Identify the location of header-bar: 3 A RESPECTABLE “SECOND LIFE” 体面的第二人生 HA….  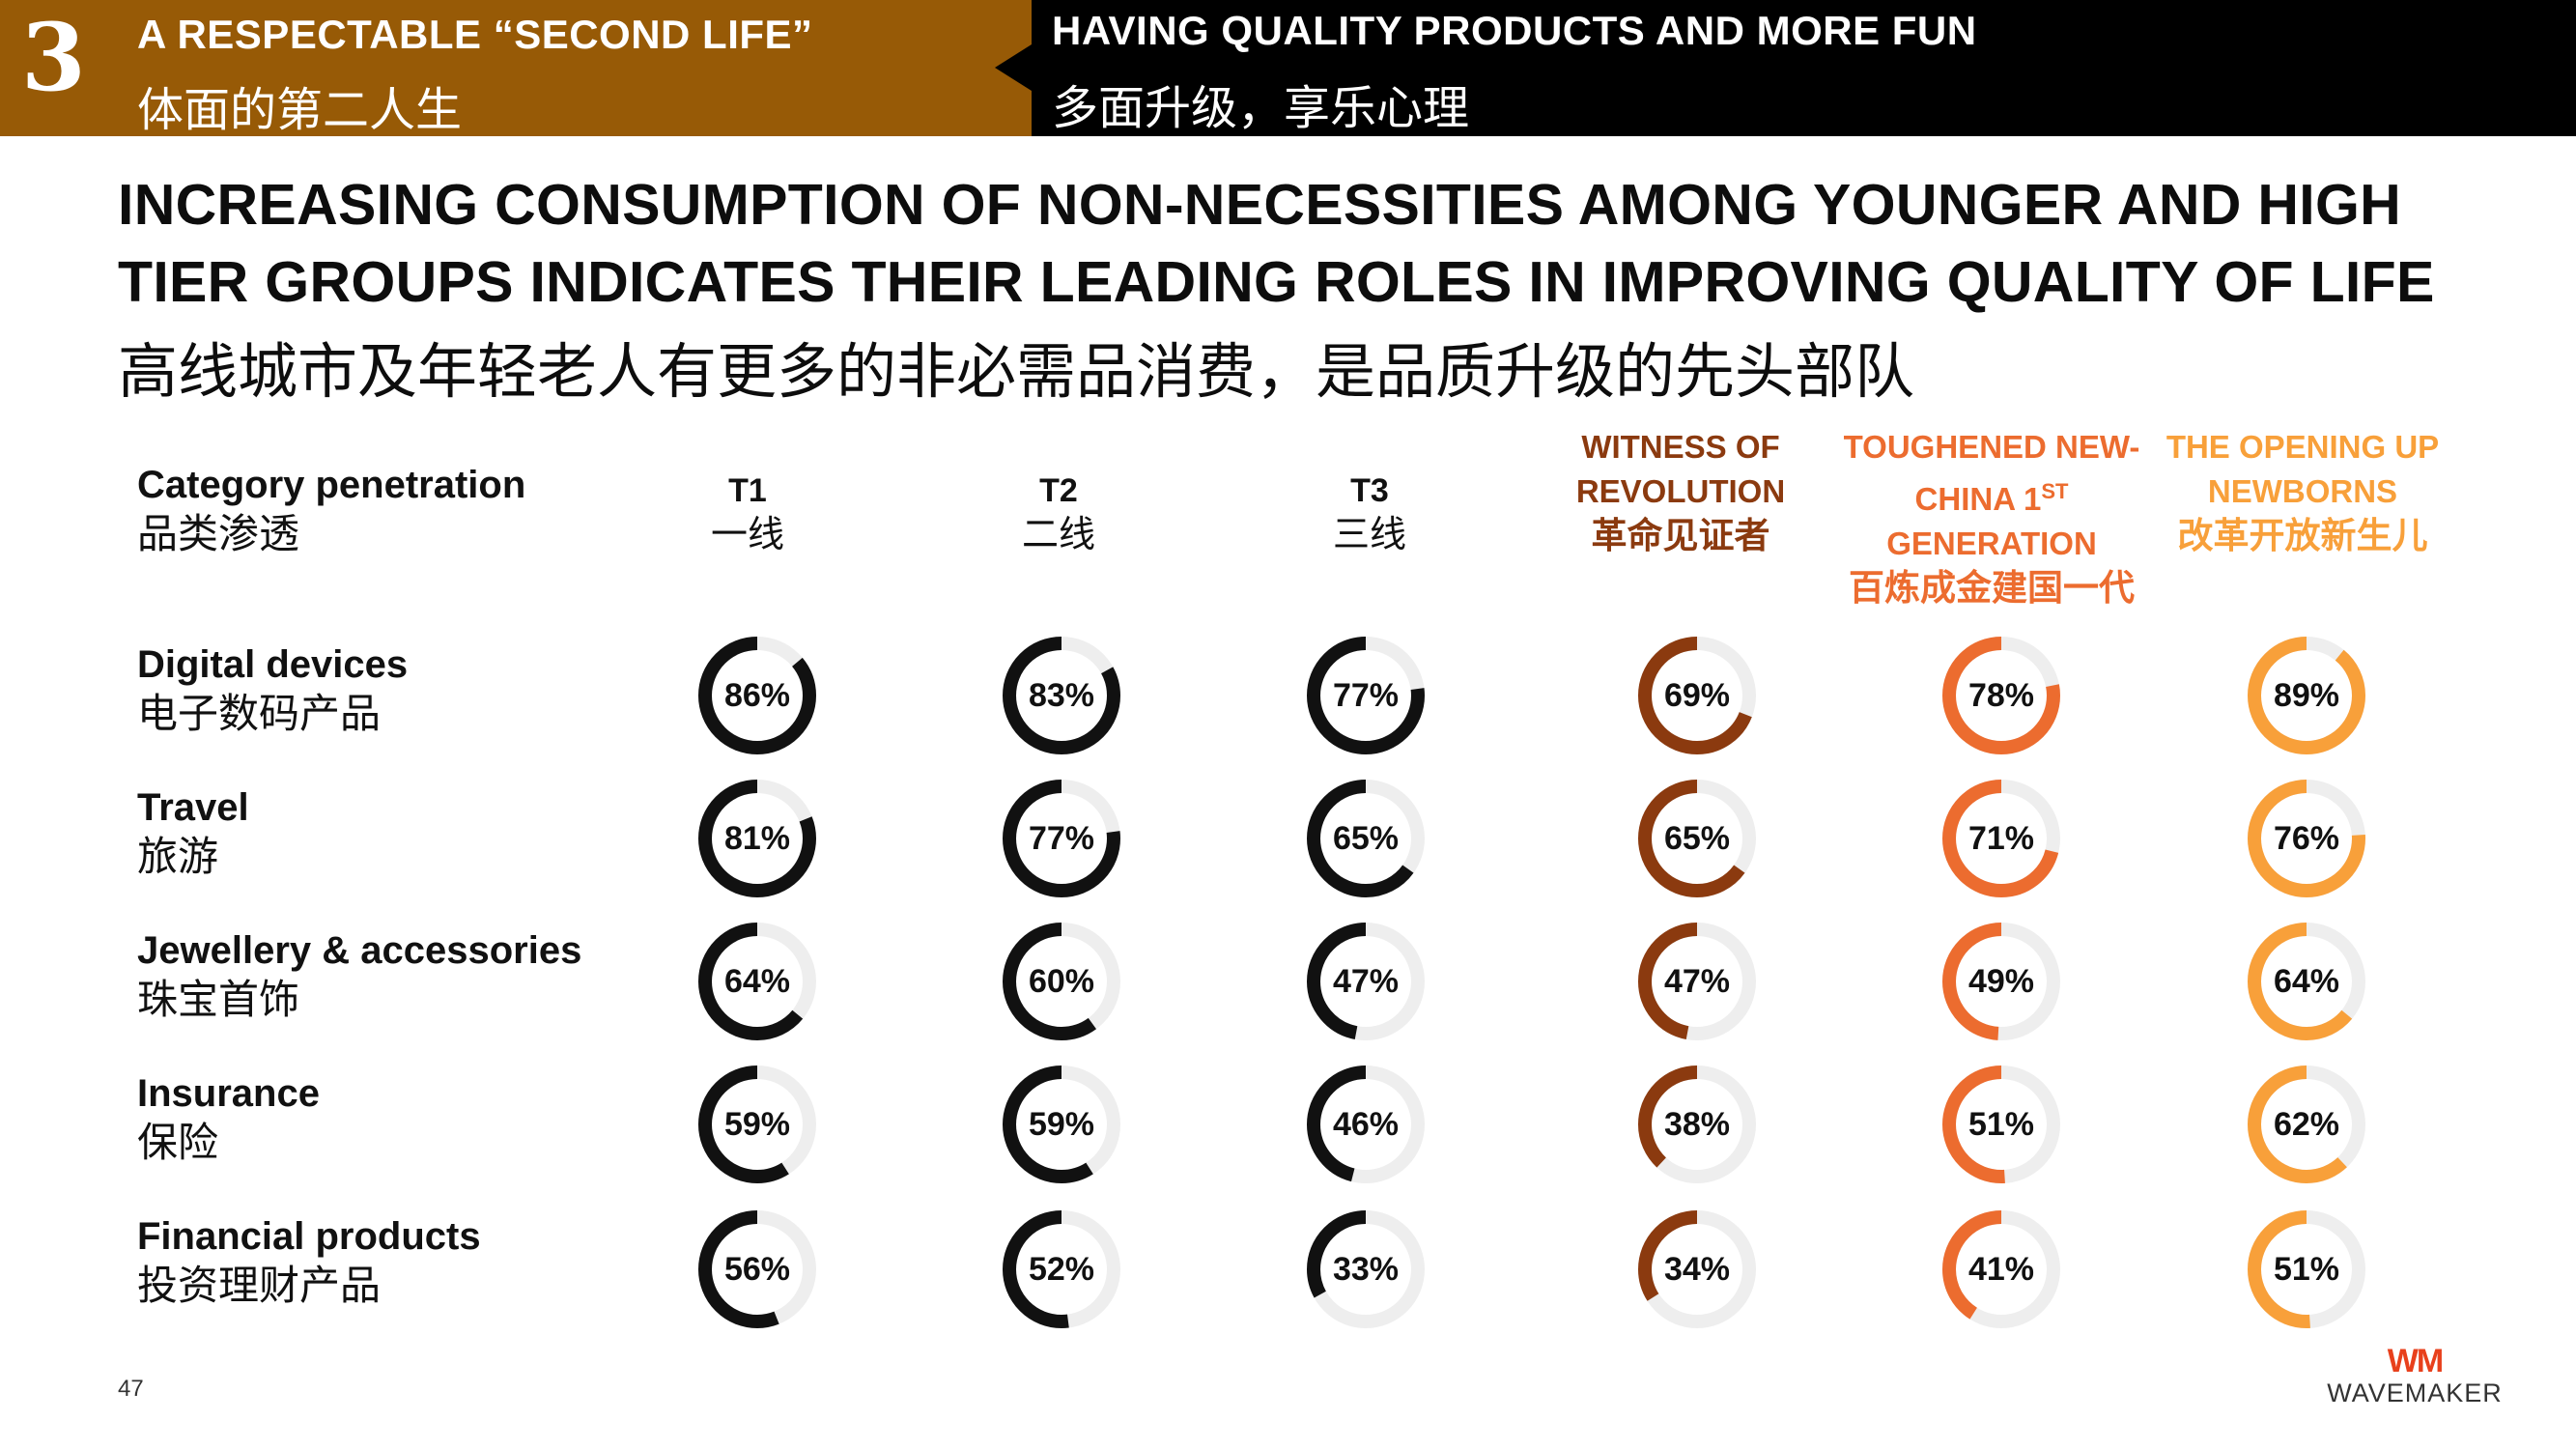
(1288, 68).